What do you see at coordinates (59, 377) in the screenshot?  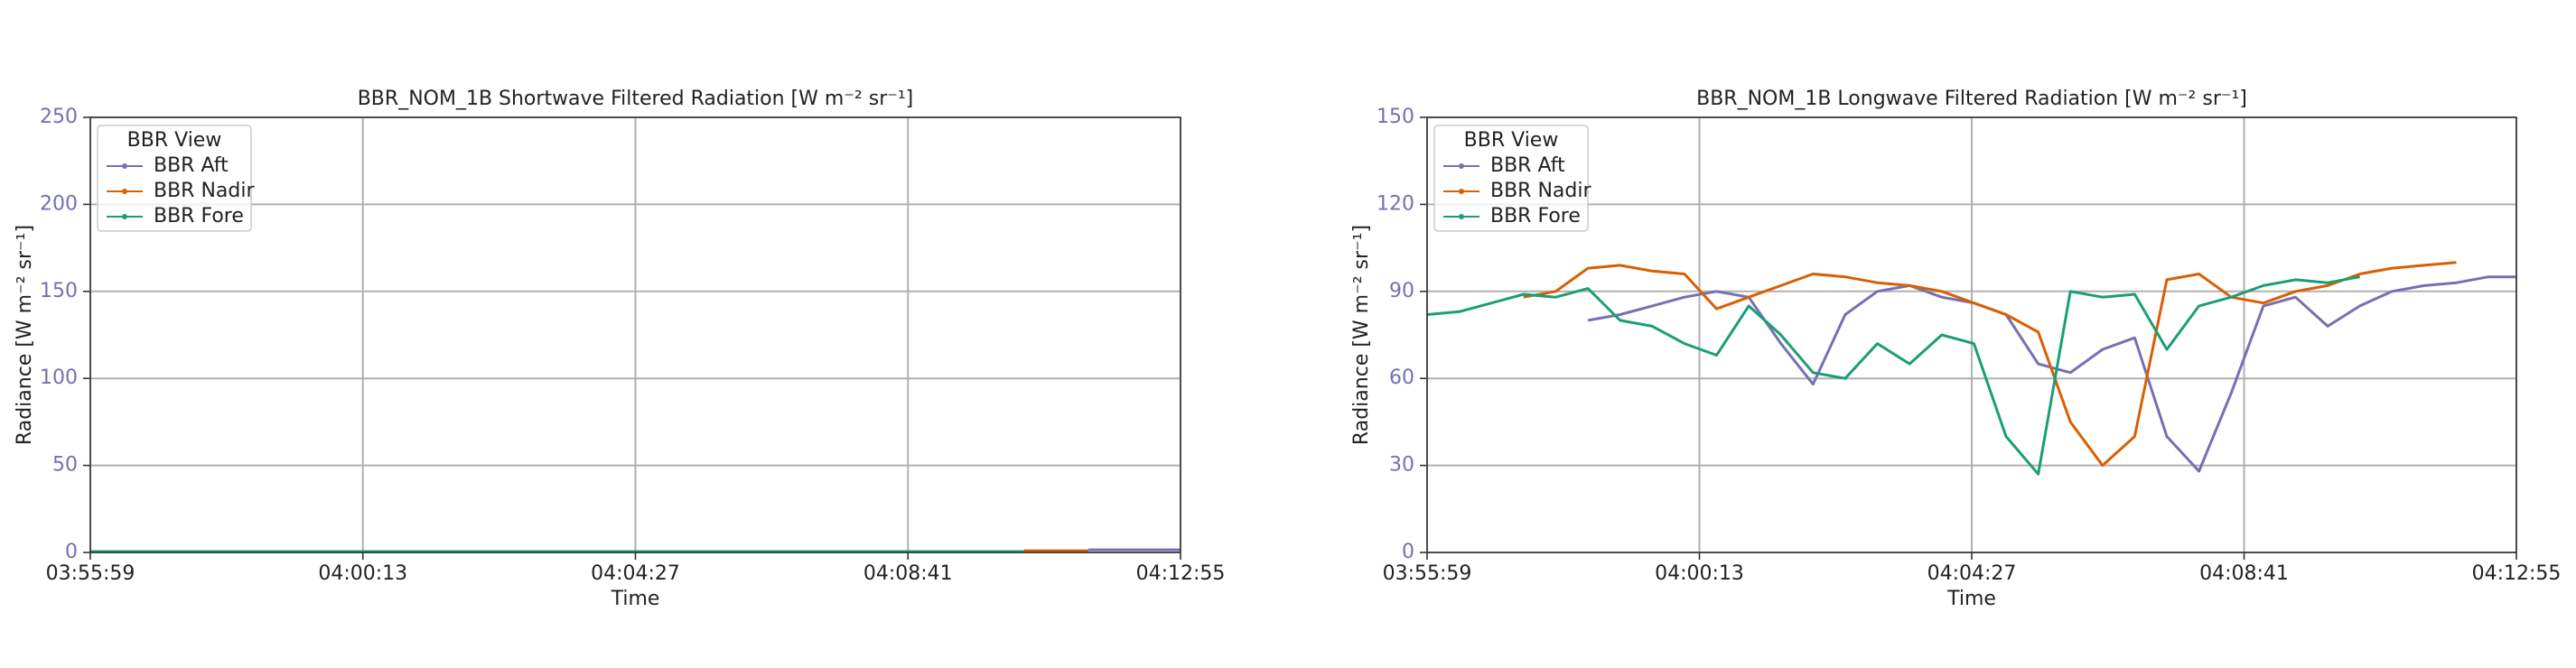 I see `y-tick-label: 100` at bounding box center [59, 377].